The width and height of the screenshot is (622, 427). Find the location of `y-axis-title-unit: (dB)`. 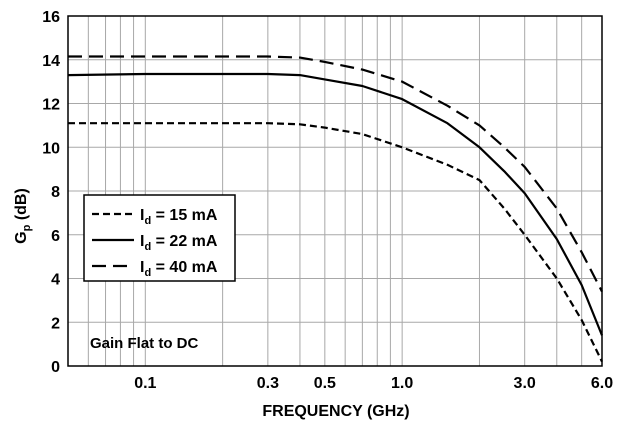

y-axis-title-unit: (dB) is located at coordinates (21, 206).